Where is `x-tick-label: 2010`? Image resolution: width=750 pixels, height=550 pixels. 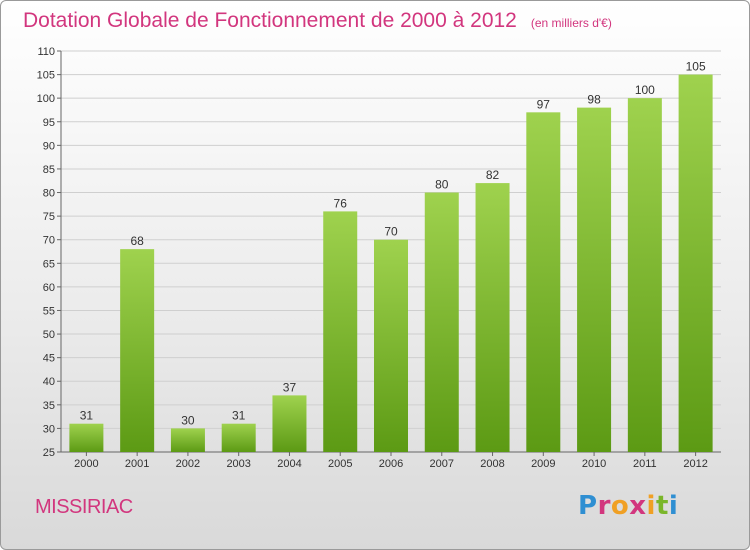
x-tick-label: 2010 is located at coordinates (594, 464).